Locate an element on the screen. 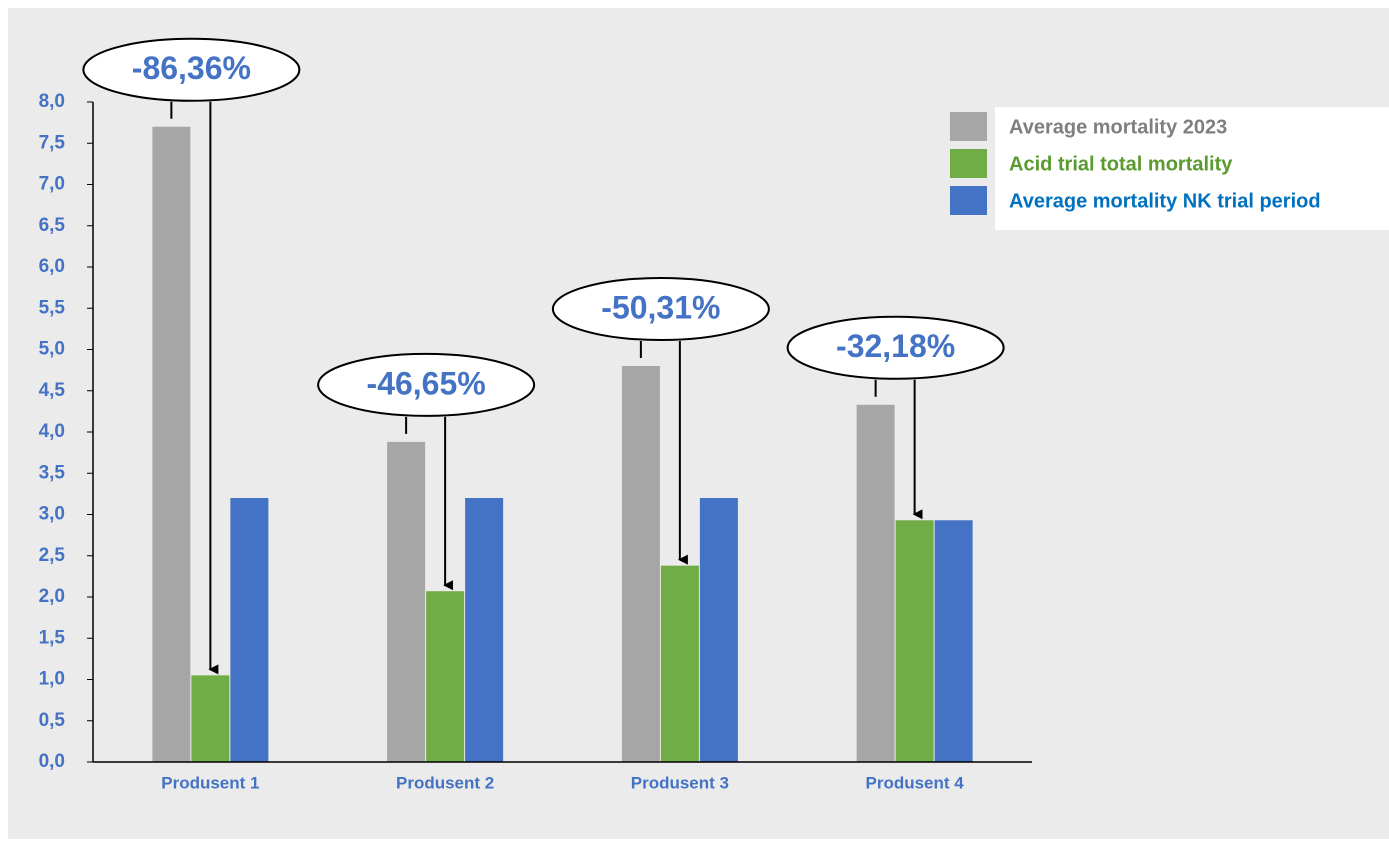 This screenshot has width=1389, height=847. y-tick-label: 8,0 is located at coordinates (52, 101).